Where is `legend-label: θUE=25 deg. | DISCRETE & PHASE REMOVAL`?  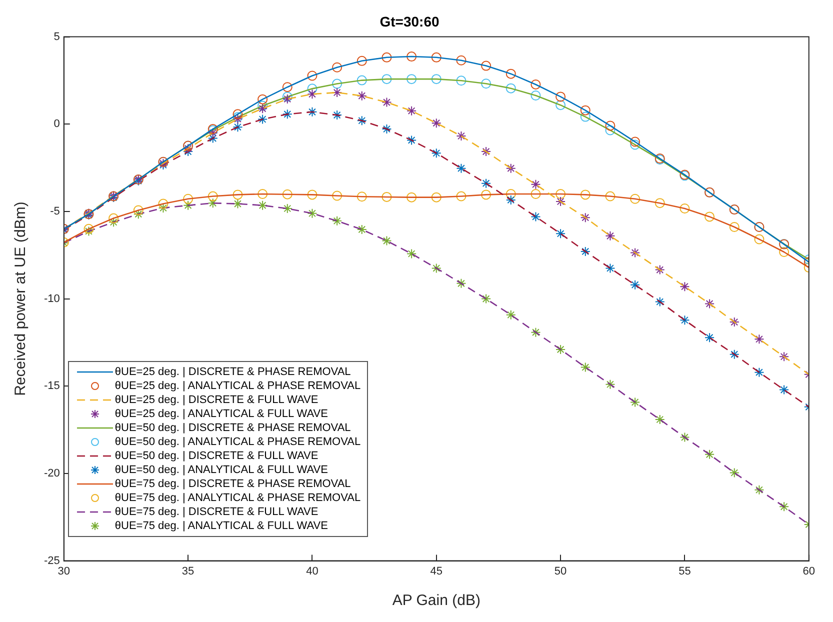
legend-label: θUE=25 deg. | DISCRETE & PHASE REMOVAL is located at coordinates (232, 371).